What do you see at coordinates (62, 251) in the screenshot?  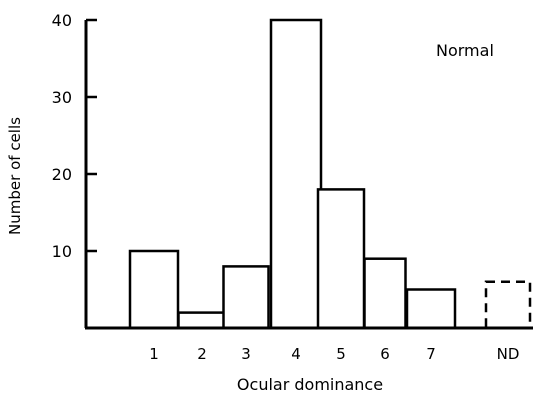 I see `y-tick-label-10: 10` at bounding box center [62, 251].